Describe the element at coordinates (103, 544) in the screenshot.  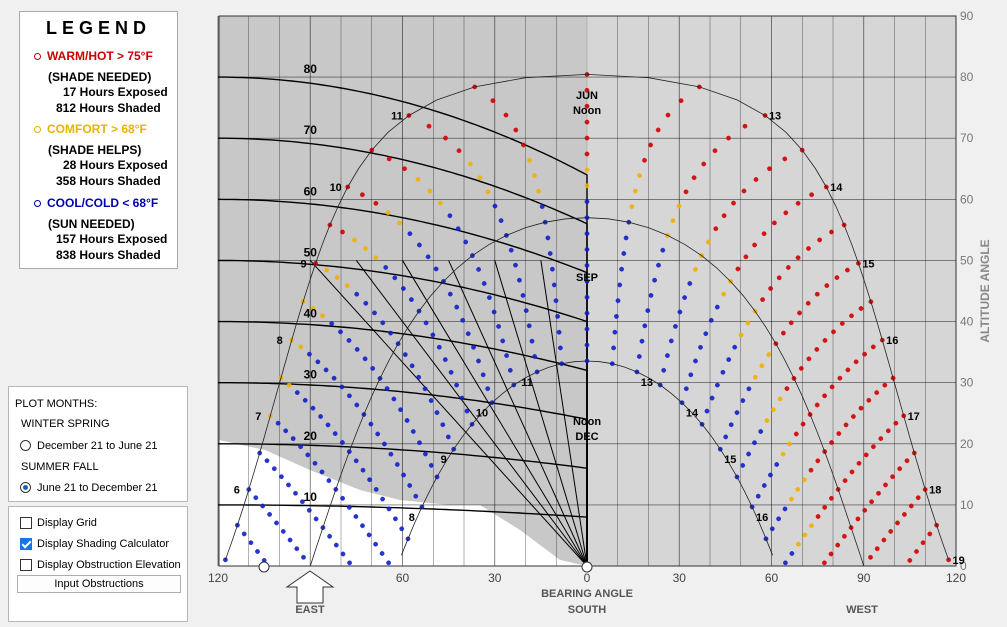
I see `shading-calc-label: Display Shading Calculator` at that location.